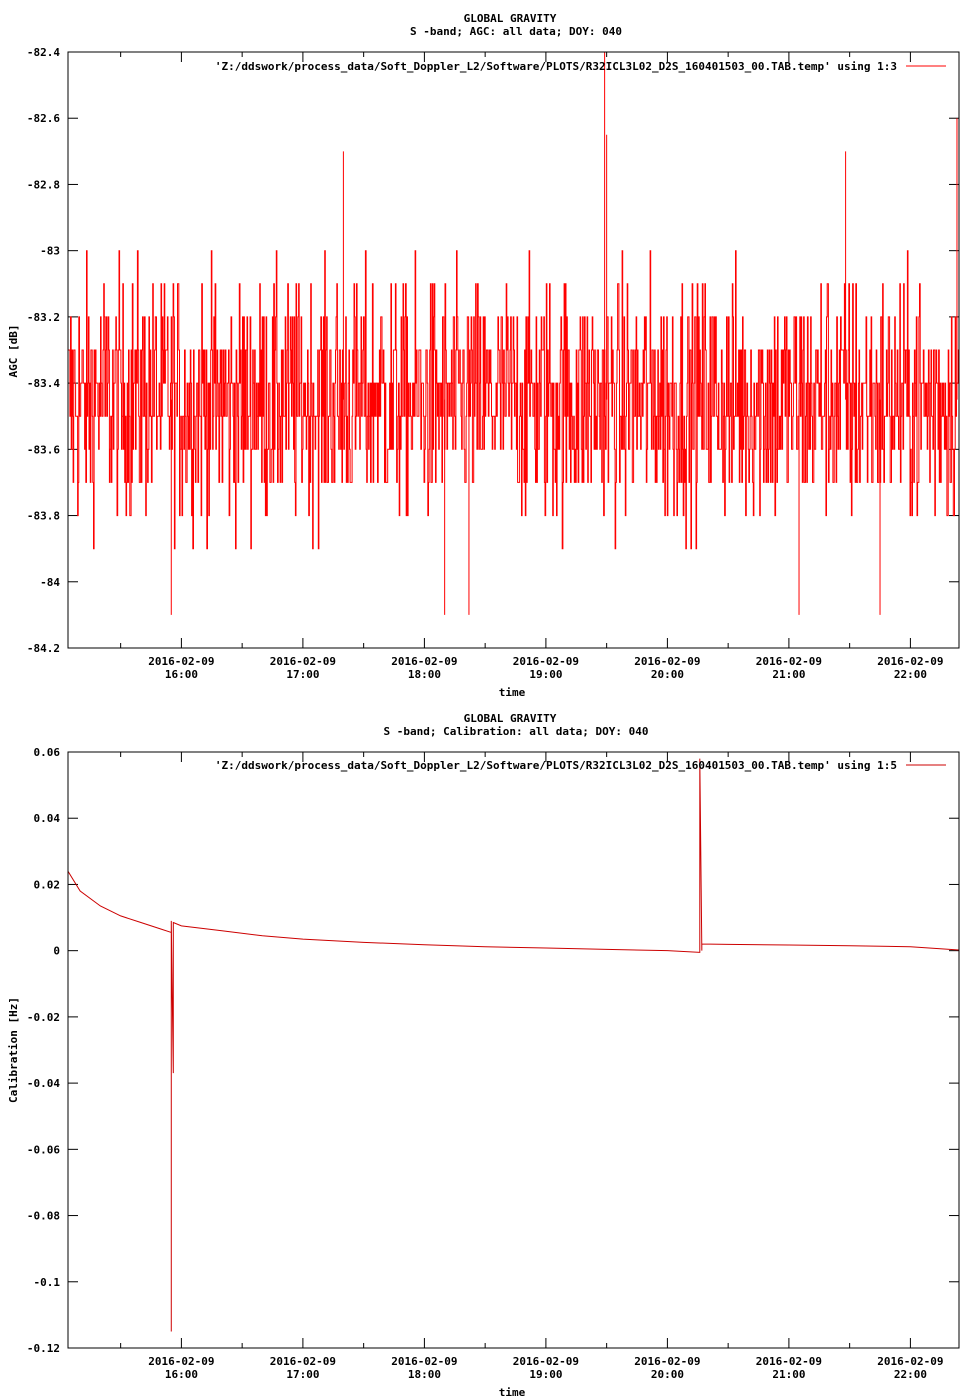 This screenshot has width=980, height=1400. What do you see at coordinates (47, 1282) in the screenshot?
I see `y-tick-label: -0.1` at bounding box center [47, 1282].